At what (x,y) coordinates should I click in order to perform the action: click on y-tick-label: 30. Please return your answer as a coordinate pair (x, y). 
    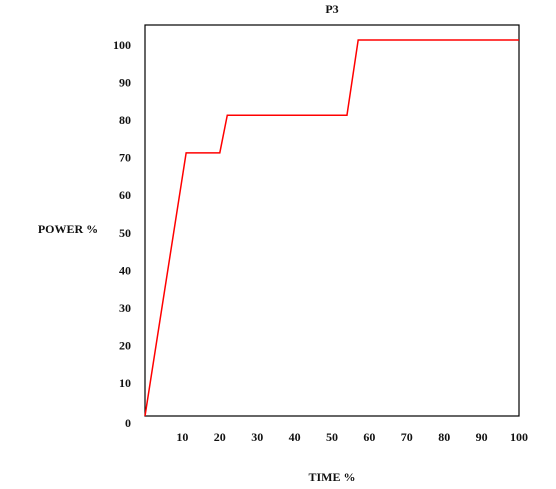
    Looking at the image, I should click on (125, 308).